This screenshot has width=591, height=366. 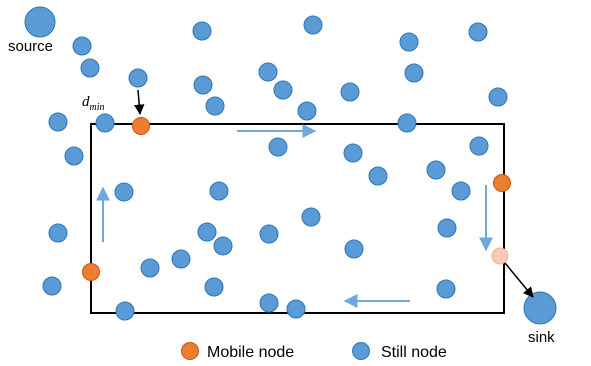 I want to click on mobile-node-left, so click(x=91, y=272).